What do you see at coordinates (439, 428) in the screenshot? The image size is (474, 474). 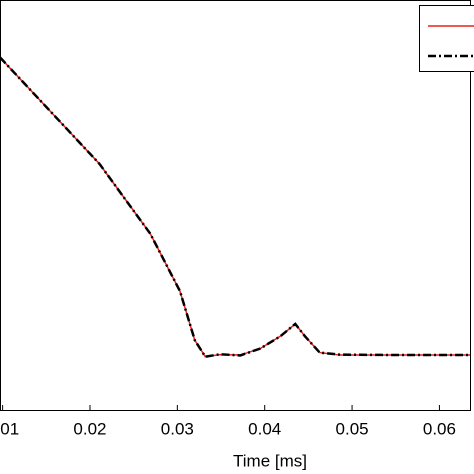 I see `x-tick-label: 0.06` at bounding box center [439, 428].